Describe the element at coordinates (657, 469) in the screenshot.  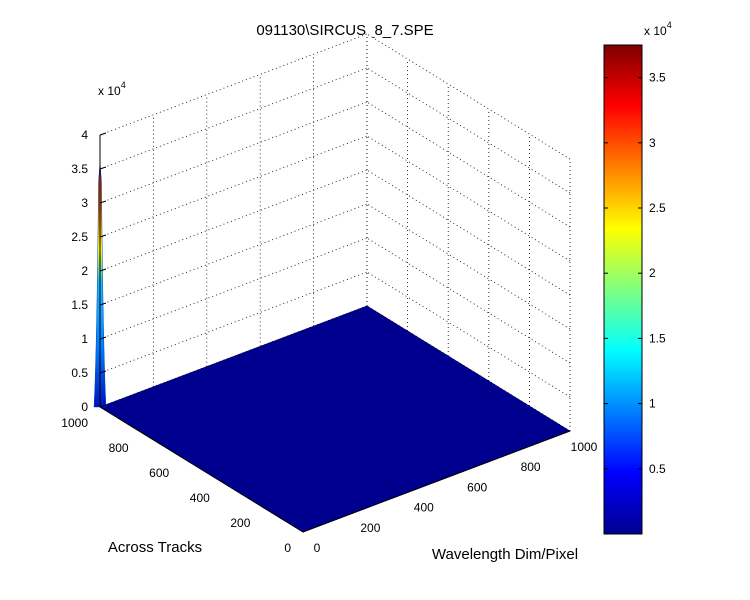
I see `colorbar-tick-label: 0.5` at that location.